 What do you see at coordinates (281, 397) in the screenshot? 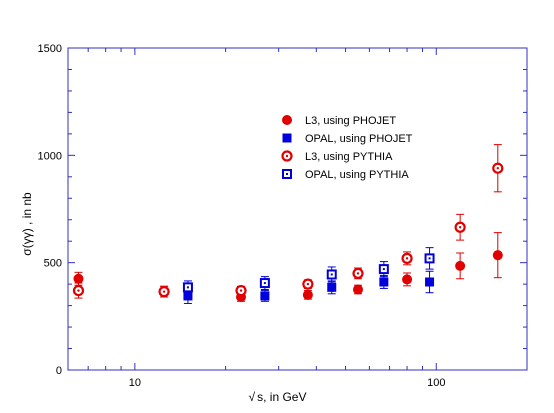
I see `x-axis-label-text: s, in GeV` at bounding box center [281, 397].